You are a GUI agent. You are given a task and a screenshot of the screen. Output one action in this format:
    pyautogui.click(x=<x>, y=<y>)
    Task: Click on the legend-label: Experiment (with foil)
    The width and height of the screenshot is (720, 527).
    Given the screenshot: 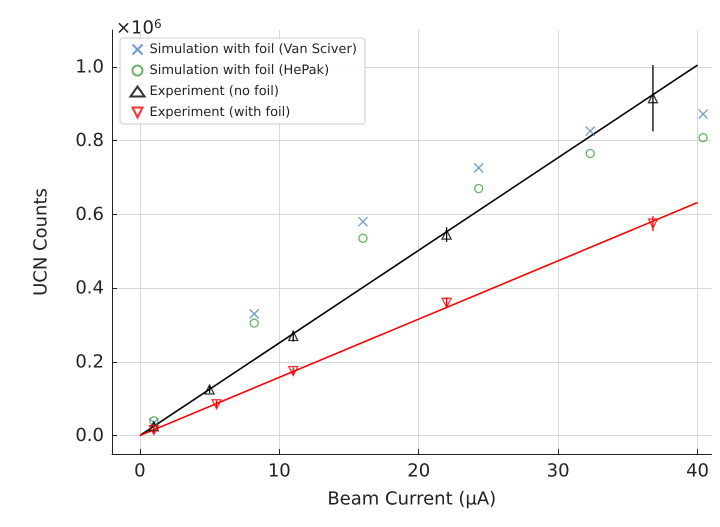 What is the action you would take?
    pyautogui.click(x=220, y=112)
    